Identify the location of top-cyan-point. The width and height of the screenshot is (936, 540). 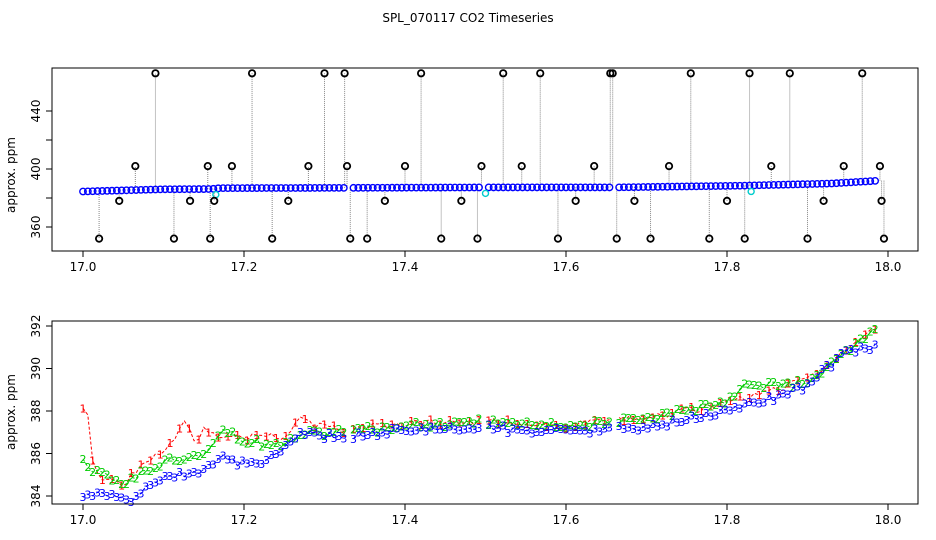
(216, 194).